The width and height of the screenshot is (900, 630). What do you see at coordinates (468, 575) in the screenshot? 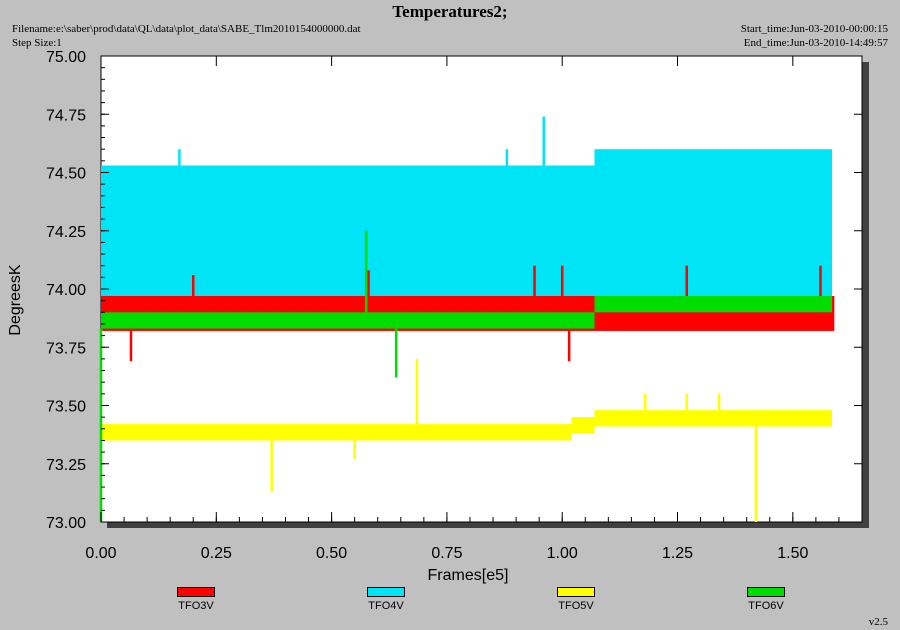
I see `x-axis-label: Frames[e5]` at bounding box center [468, 575].